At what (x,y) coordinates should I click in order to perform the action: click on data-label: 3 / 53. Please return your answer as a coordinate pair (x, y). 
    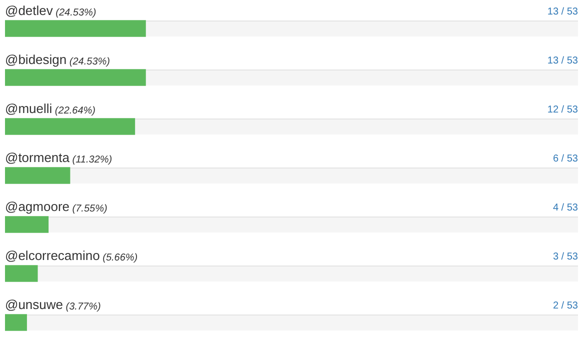
    Looking at the image, I should click on (565, 256).